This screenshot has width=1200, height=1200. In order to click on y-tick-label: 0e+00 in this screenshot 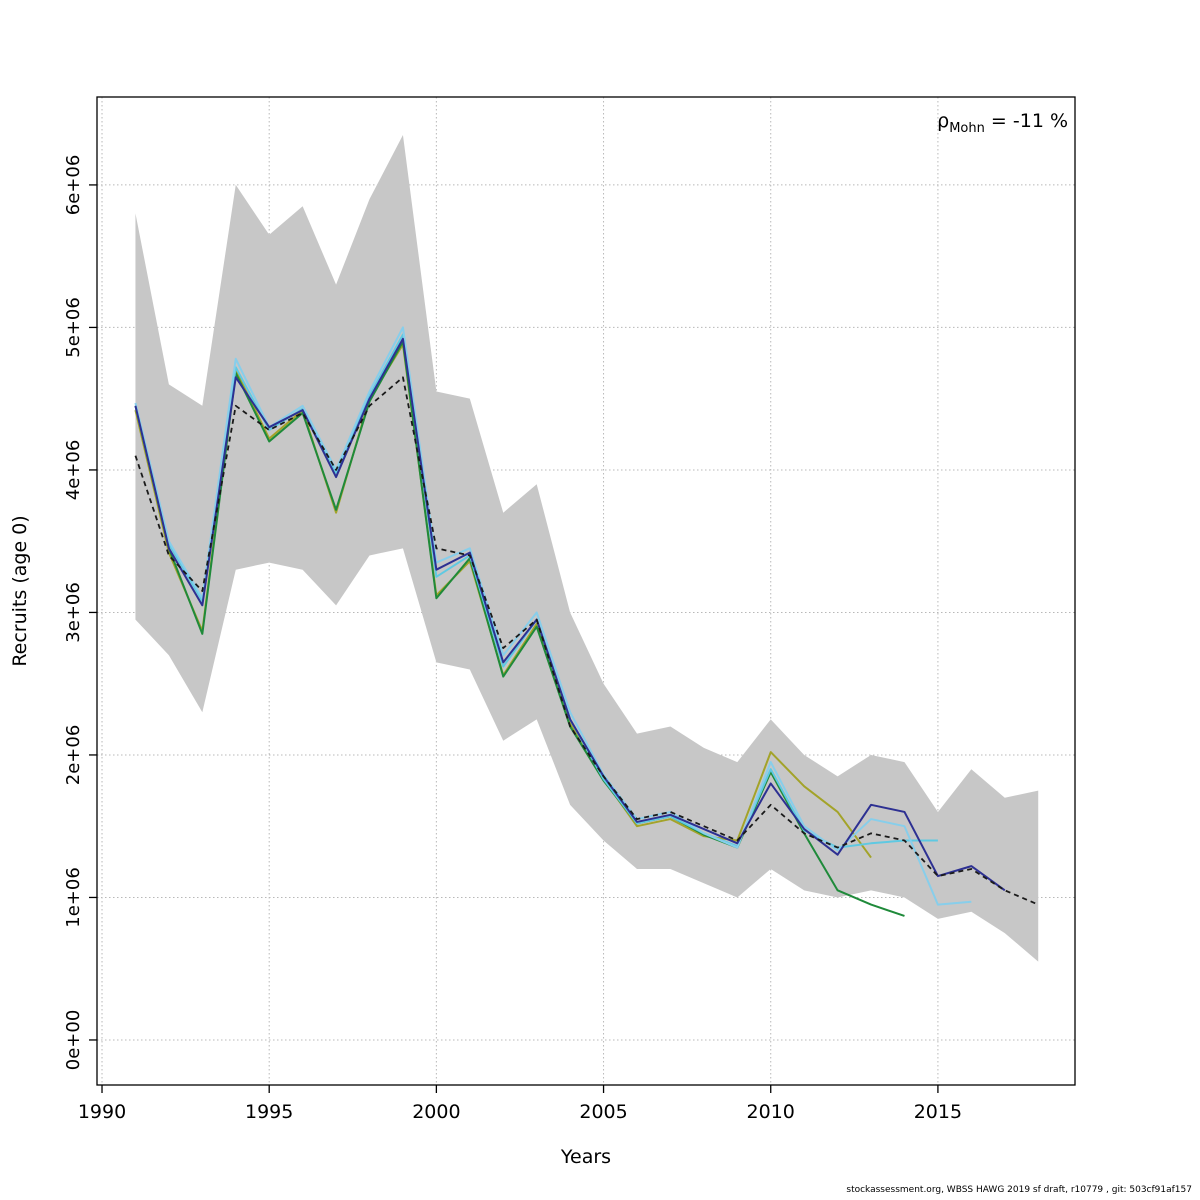, I will do `click(73, 1040)`.